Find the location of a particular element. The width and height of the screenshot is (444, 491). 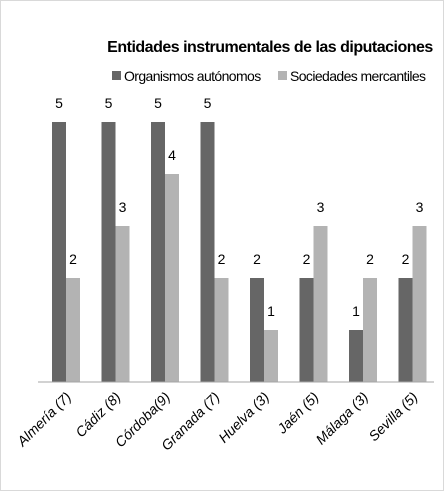

legend-label: Organismos autónomos is located at coordinates (192, 76).